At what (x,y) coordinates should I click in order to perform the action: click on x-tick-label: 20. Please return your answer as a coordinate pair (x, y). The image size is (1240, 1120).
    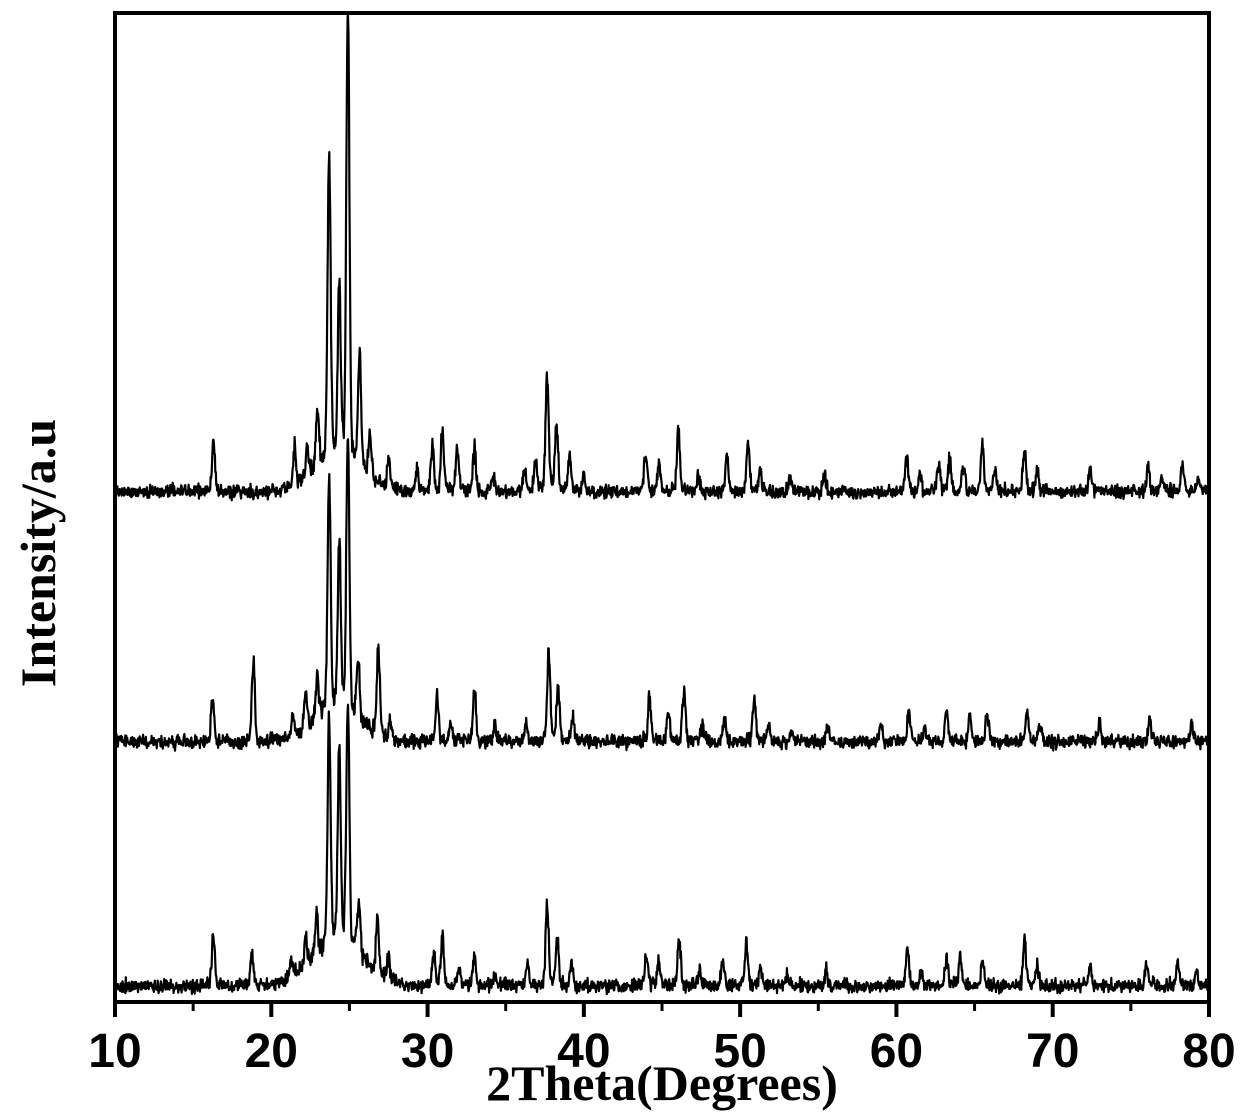
    Looking at the image, I should click on (271, 1051).